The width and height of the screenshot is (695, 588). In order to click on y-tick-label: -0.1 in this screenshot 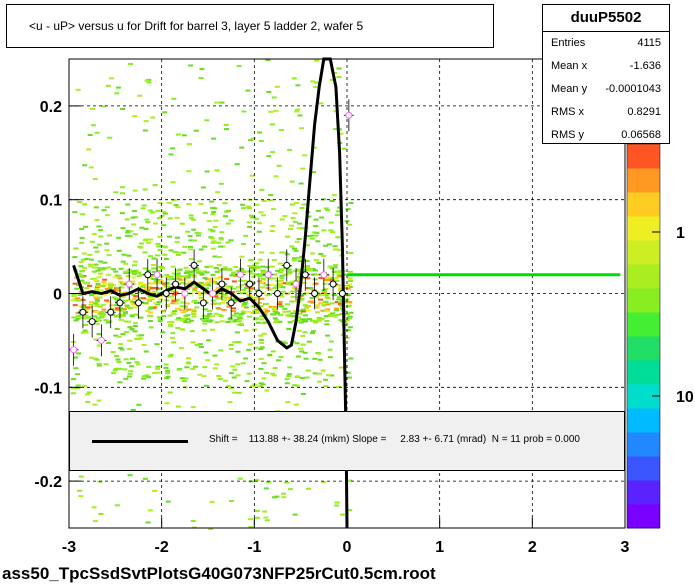, I will do `click(48, 388)`.